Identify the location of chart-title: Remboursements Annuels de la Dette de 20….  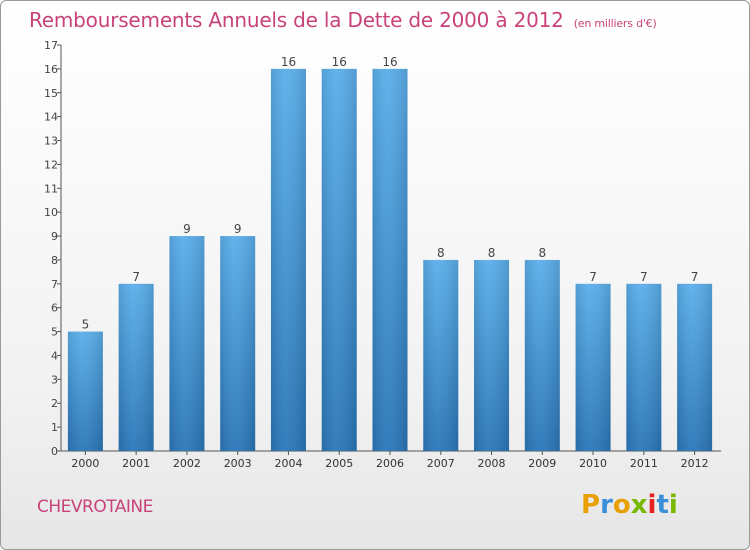
(343, 20).